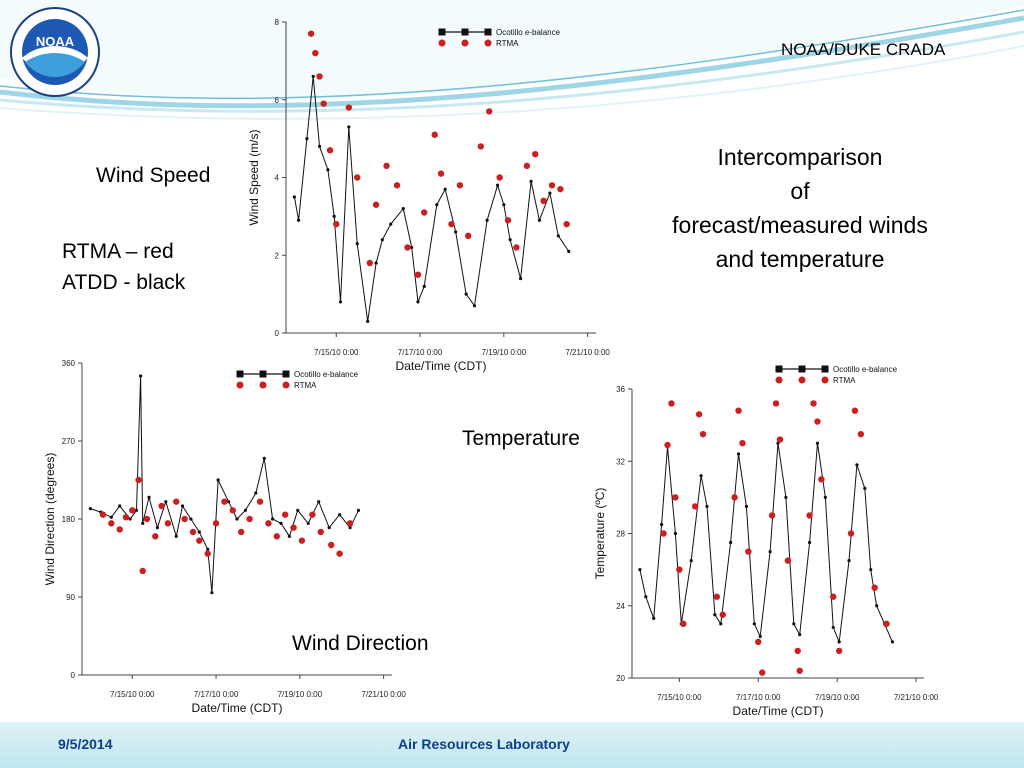  I want to click on chart-1-x-tick-label: 7/17/10 0:00, so click(216, 694).